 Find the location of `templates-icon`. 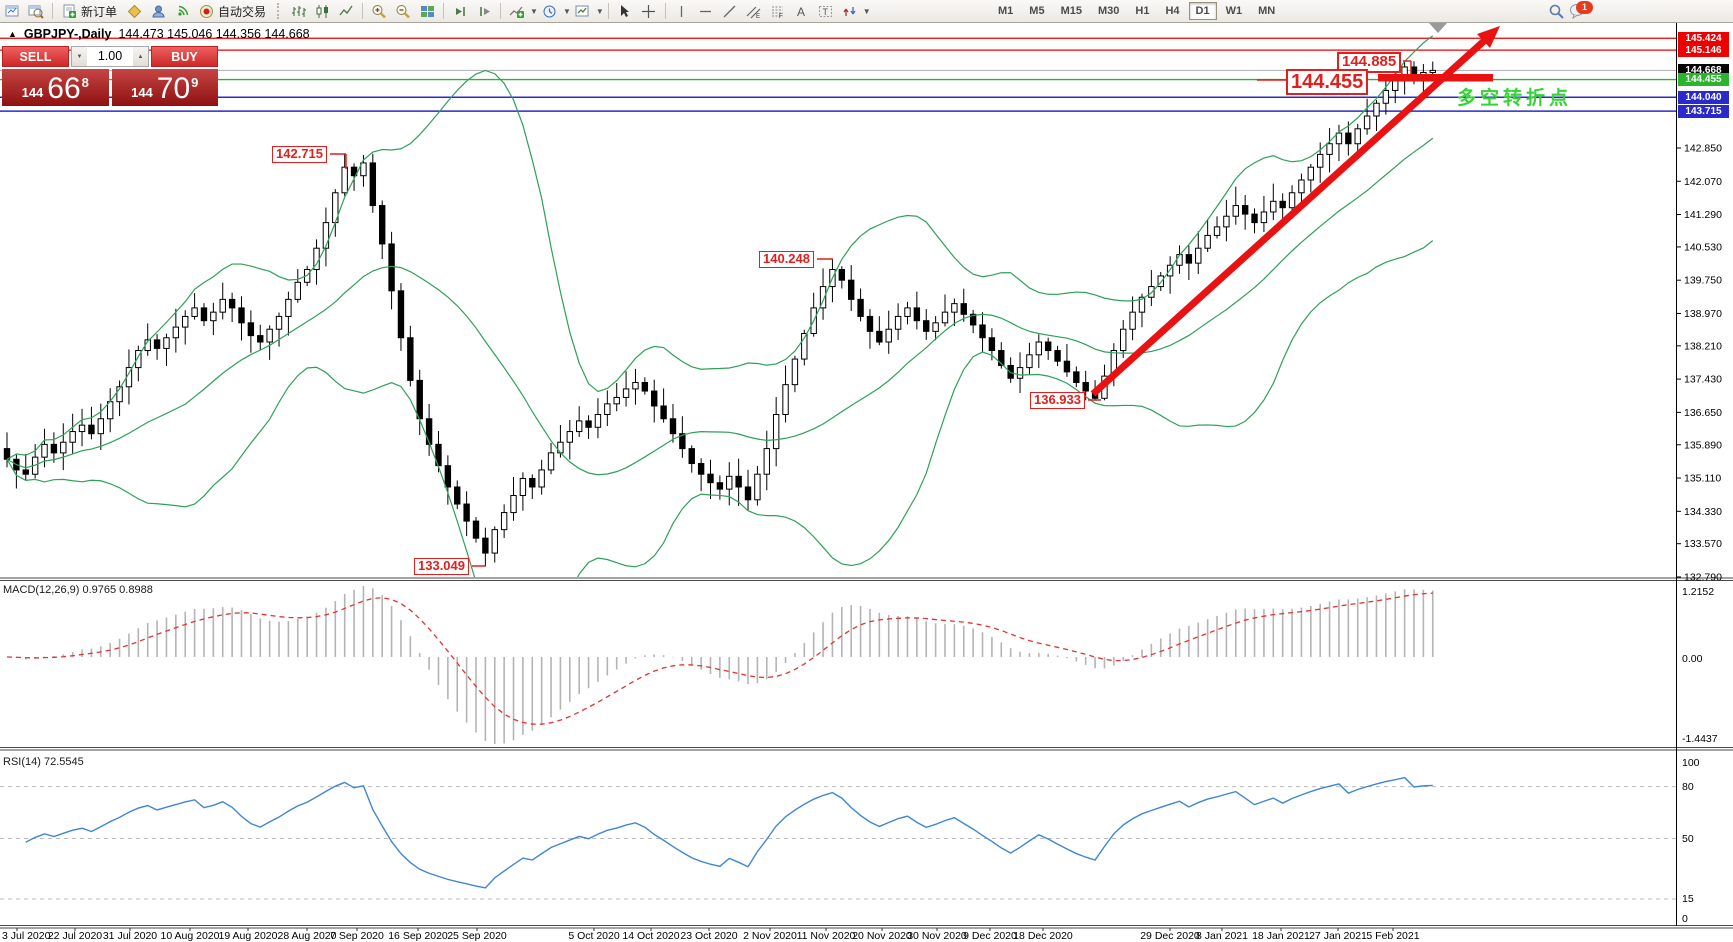

templates-icon is located at coordinates (583, 11).